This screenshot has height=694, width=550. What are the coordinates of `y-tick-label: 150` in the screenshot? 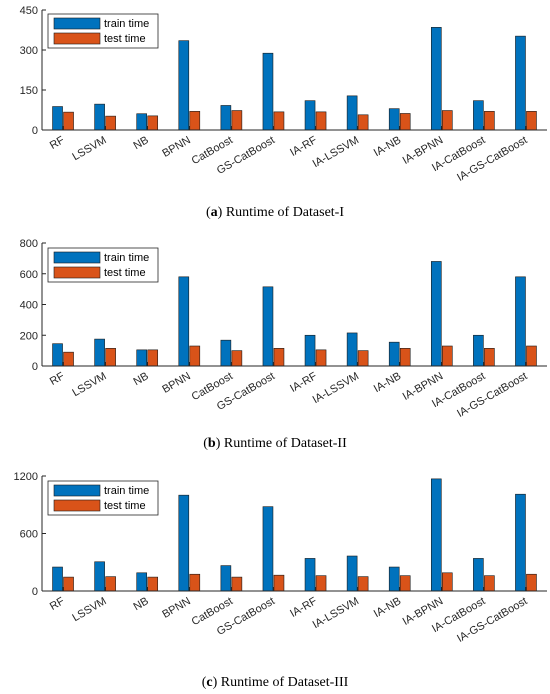 It's located at (29, 91).